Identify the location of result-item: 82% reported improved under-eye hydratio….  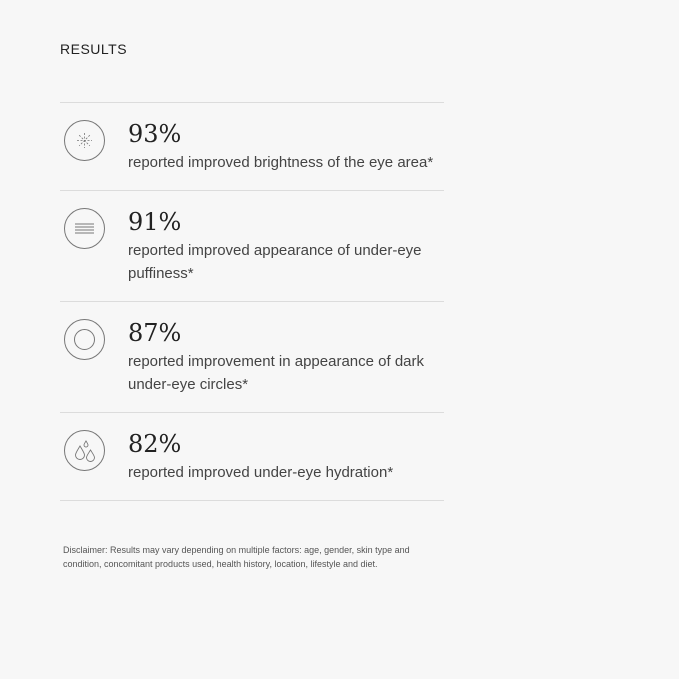
(252, 457).